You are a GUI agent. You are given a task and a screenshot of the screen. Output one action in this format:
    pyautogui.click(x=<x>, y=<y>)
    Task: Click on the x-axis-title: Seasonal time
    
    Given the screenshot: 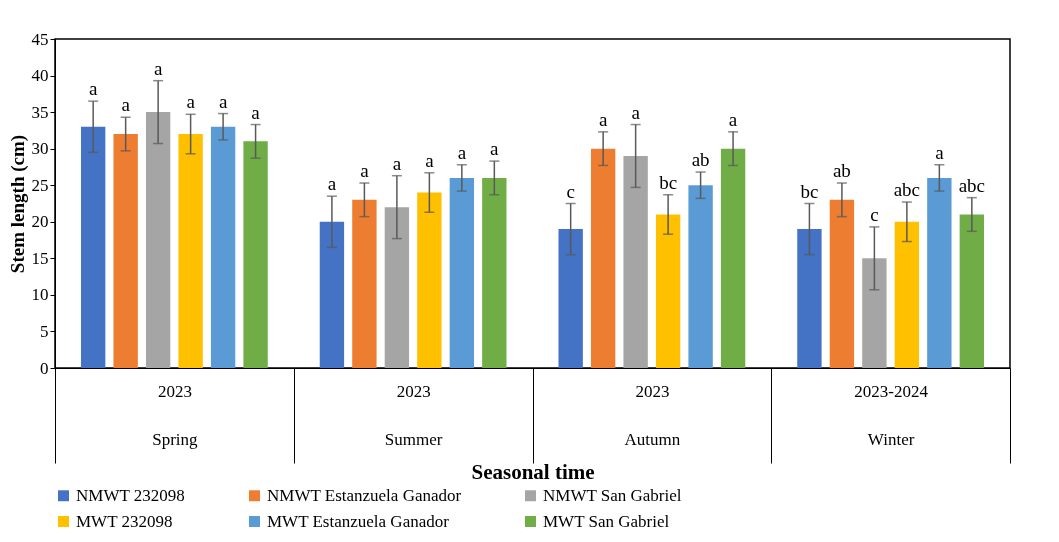 What is the action you would take?
    pyautogui.click(x=533, y=472)
    